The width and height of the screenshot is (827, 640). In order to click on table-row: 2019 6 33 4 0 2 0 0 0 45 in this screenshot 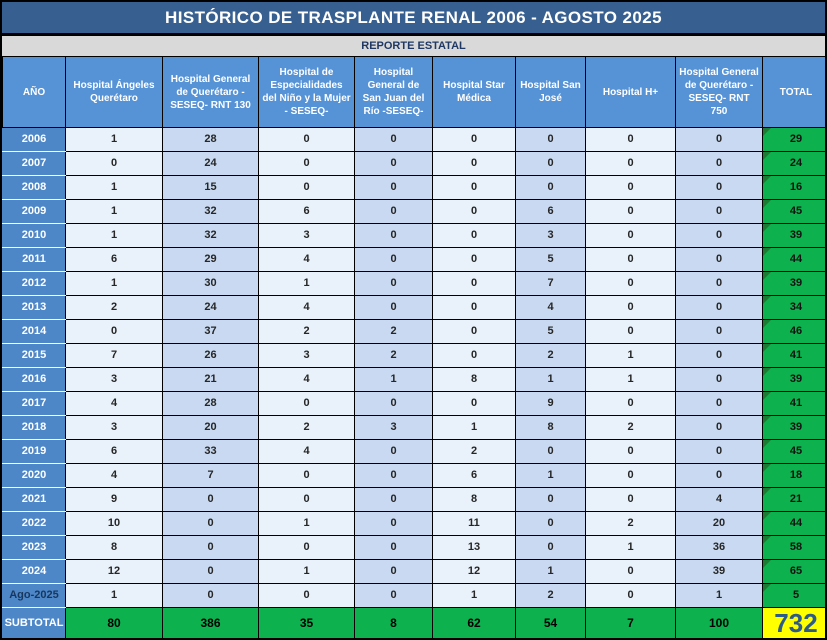, I will do `click(413, 451)`.